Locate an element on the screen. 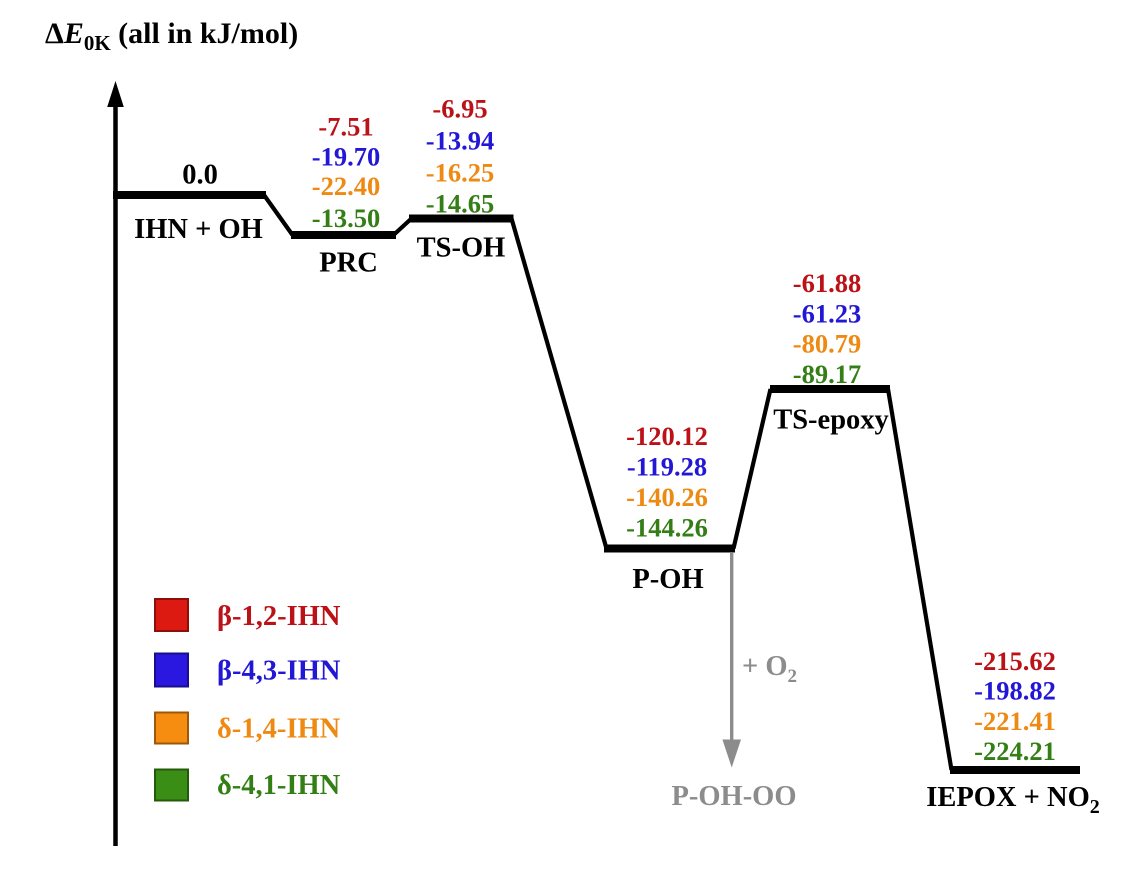 This screenshot has height=872, width=1135. svg-text: -80.79 is located at coordinates (827, 344).